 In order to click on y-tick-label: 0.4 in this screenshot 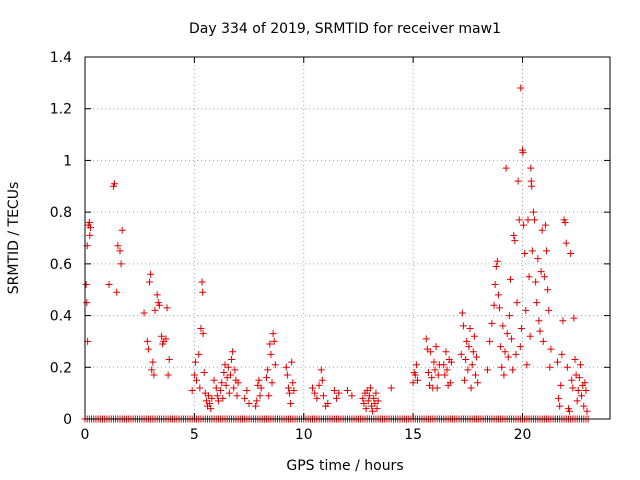, I will do `click(61, 317)`.